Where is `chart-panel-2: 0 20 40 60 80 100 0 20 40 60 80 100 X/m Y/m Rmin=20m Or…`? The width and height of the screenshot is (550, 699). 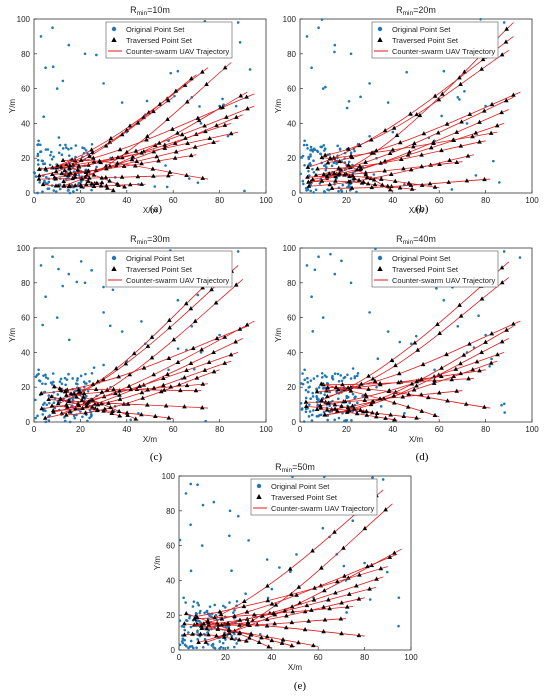
chart-panel-2: 0 20 40 60 80 100 0 20 40 60 80 100 X/m Y/m Rmin=20m Or… is located at coordinates (406, 110).